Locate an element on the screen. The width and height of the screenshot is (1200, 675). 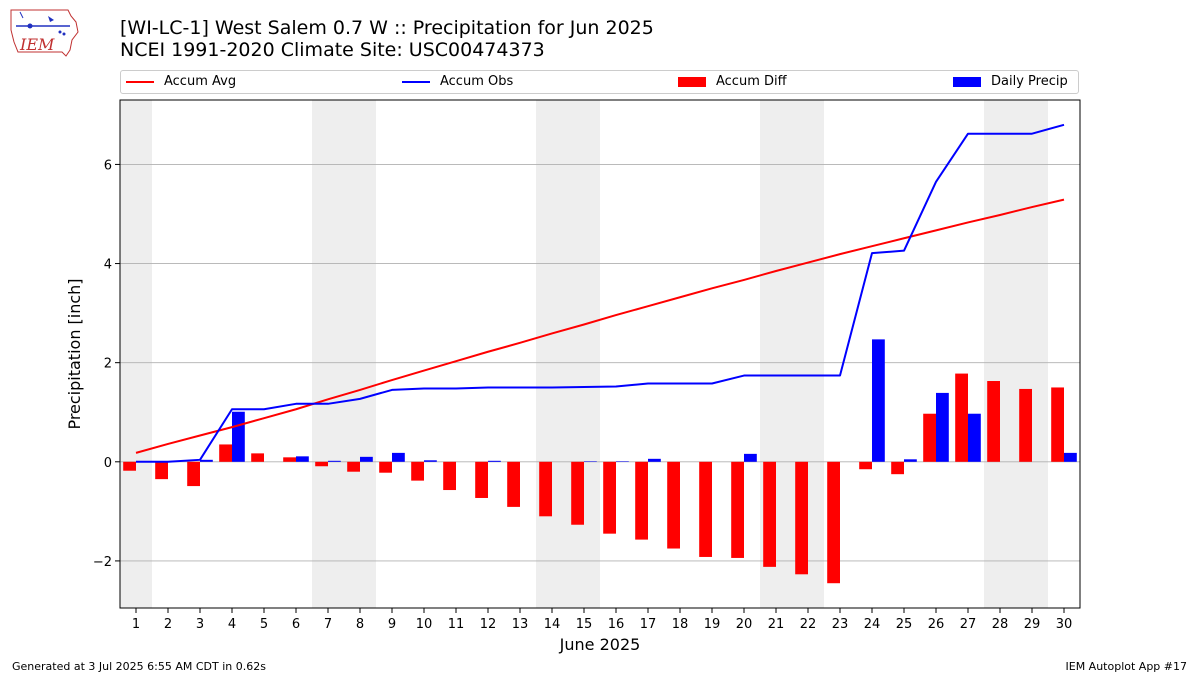
x-tick-label-25: 25 is located at coordinates (904, 624).